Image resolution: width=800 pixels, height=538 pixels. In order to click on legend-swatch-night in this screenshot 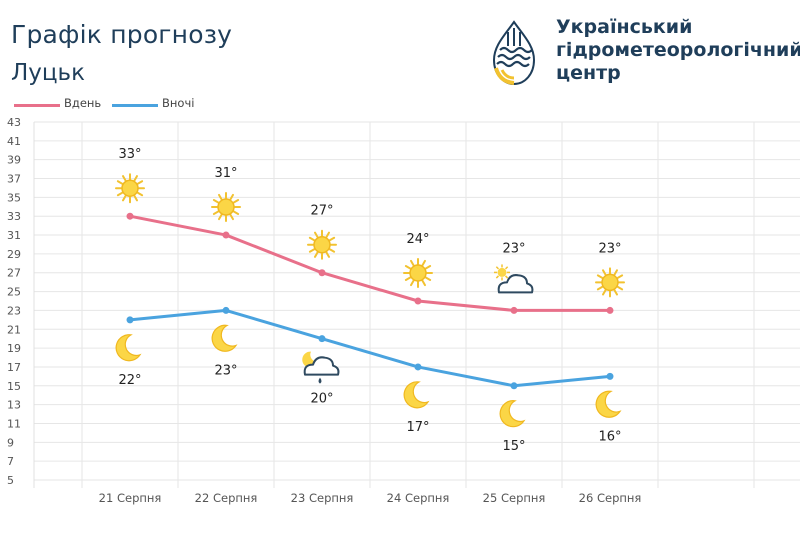, I will do `click(135, 105)`.